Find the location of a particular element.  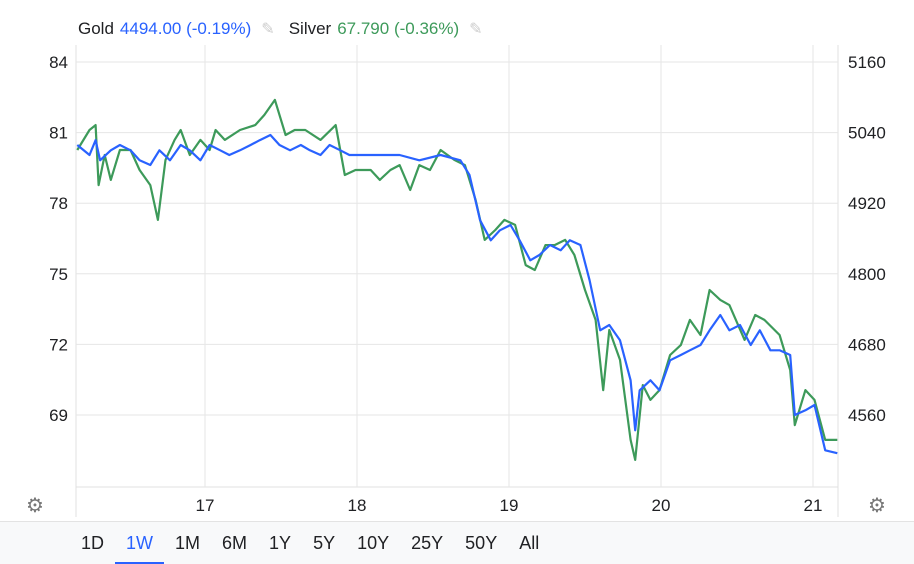

y-left-tick-label: 69 is located at coordinates (58, 415).